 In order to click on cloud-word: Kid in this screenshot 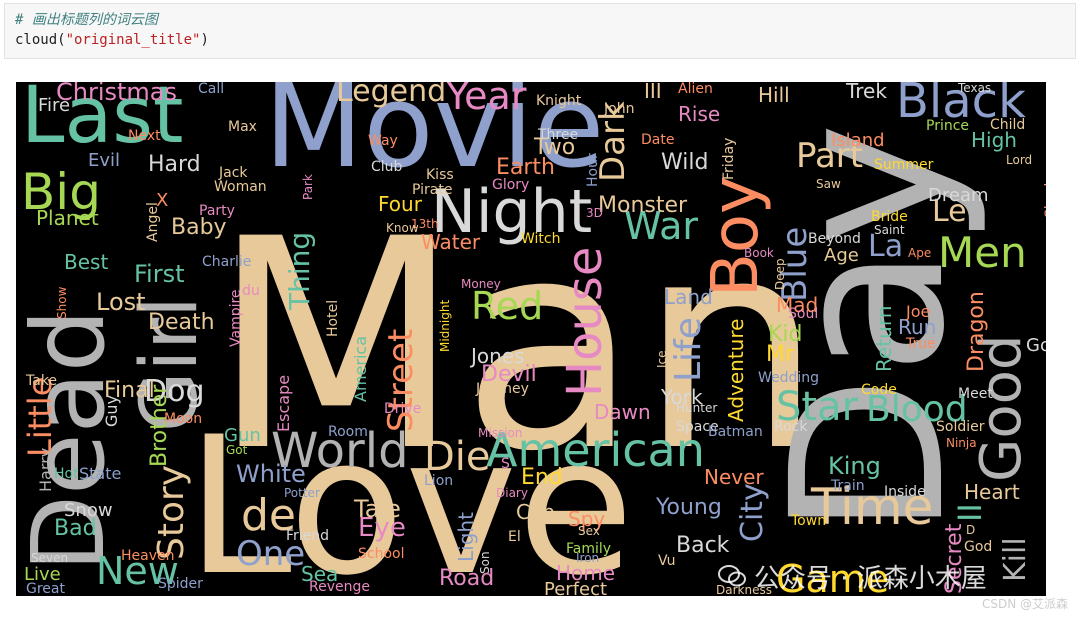, I will do `click(785, 334)`.